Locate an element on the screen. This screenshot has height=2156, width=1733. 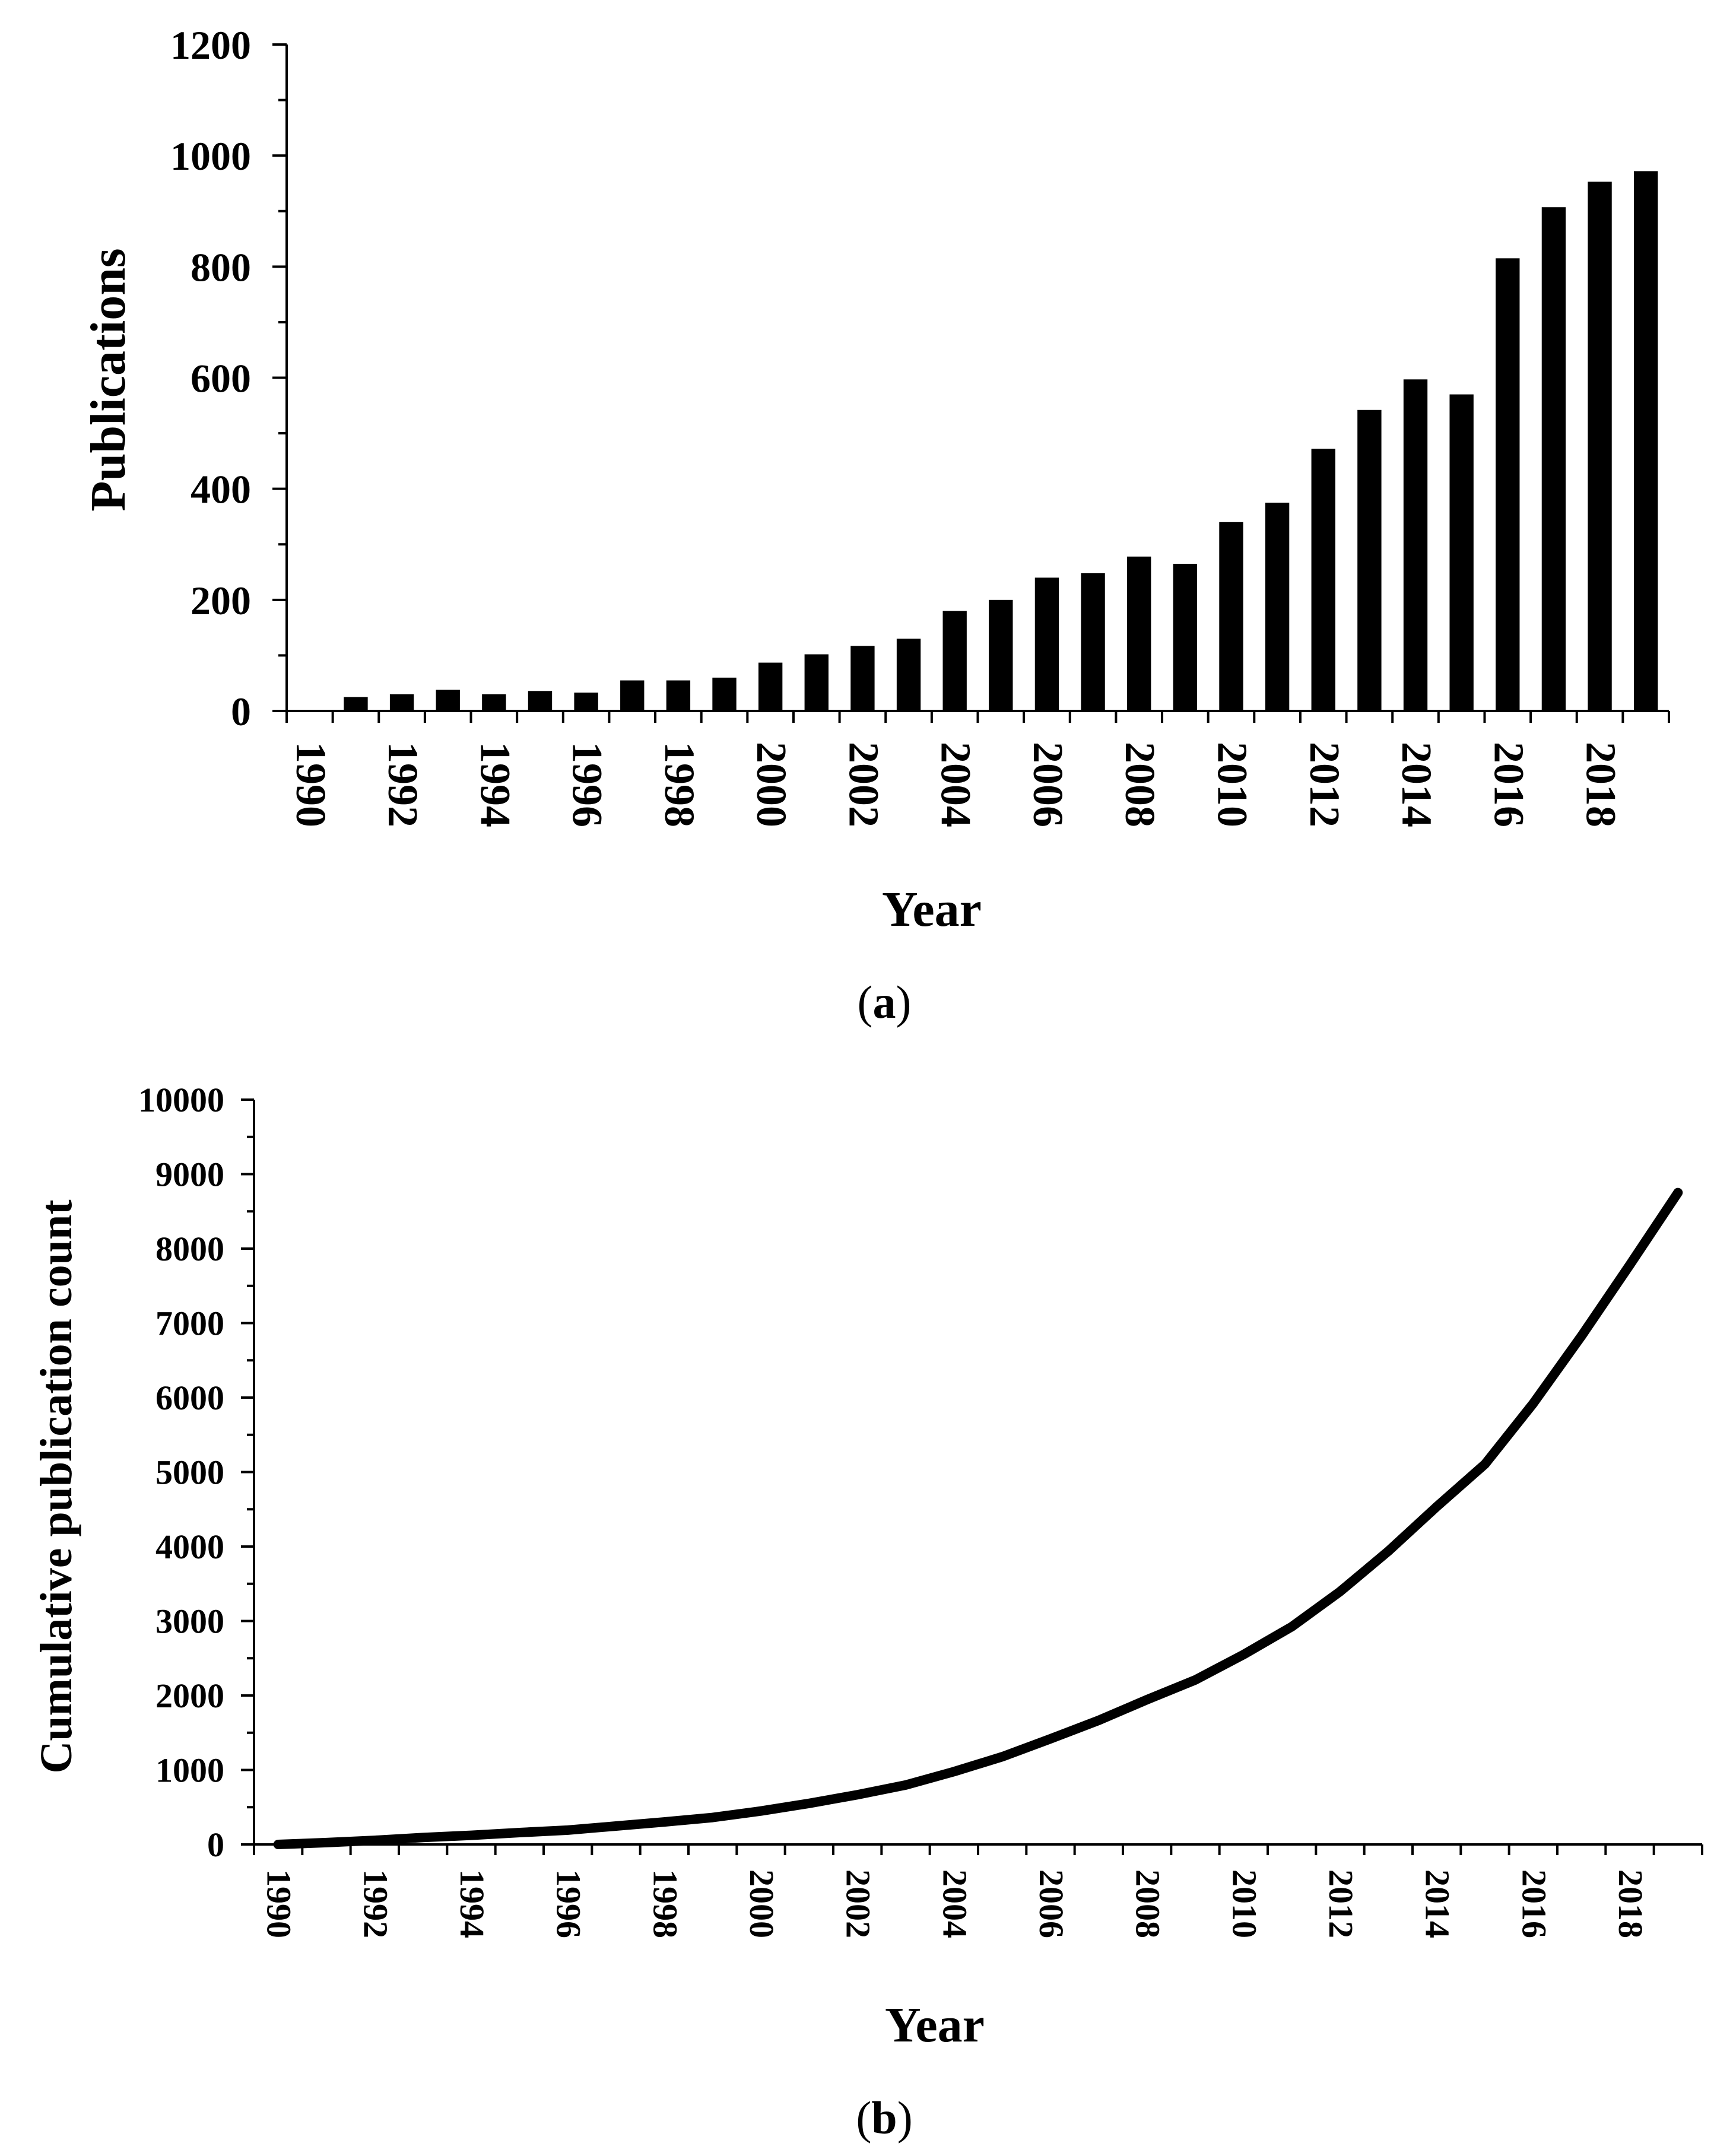
chart-a-y-axis-title: Publications is located at coordinates (108, 379).